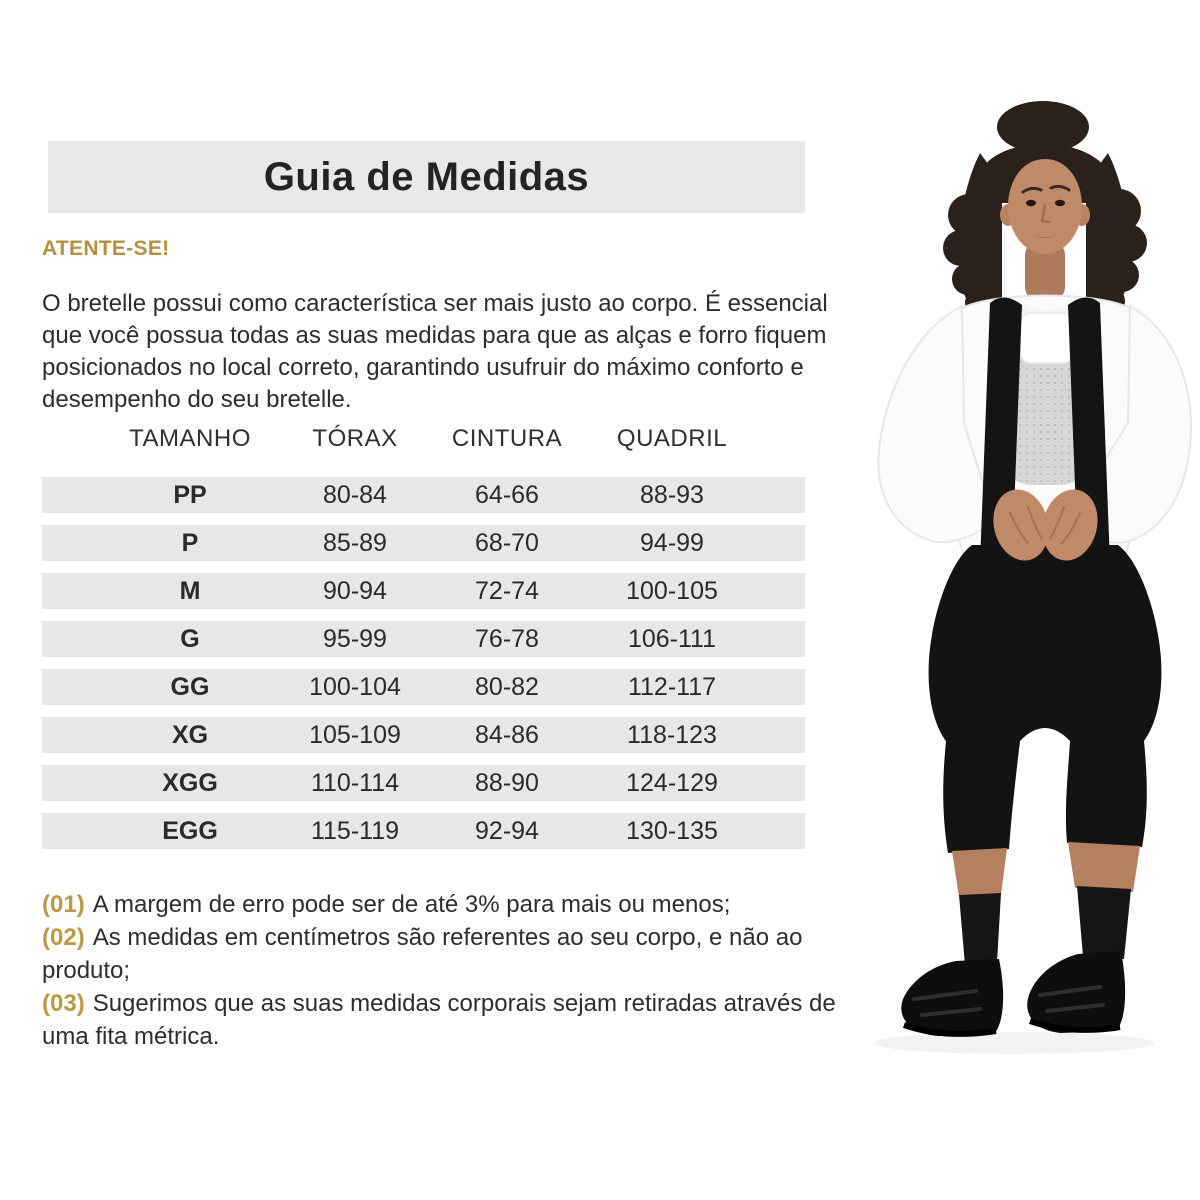 Image resolution: width=1200 pixels, height=1200 pixels. I want to click on cell-quadril: 88-93, so click(672, 495).